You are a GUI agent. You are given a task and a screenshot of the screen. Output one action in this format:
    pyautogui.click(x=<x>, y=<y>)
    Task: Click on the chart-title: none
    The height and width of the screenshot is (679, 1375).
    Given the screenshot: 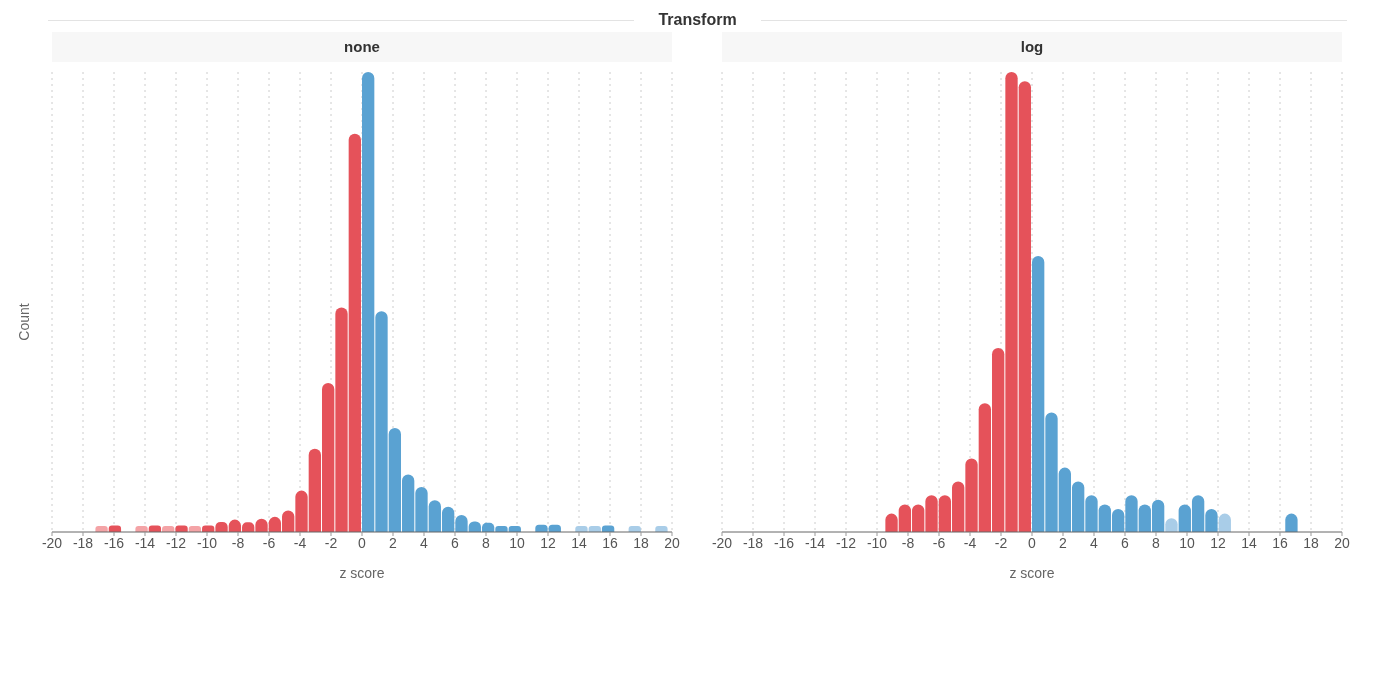 What is the action you would take?
    pyautogui.click(x=362, y=47)
    